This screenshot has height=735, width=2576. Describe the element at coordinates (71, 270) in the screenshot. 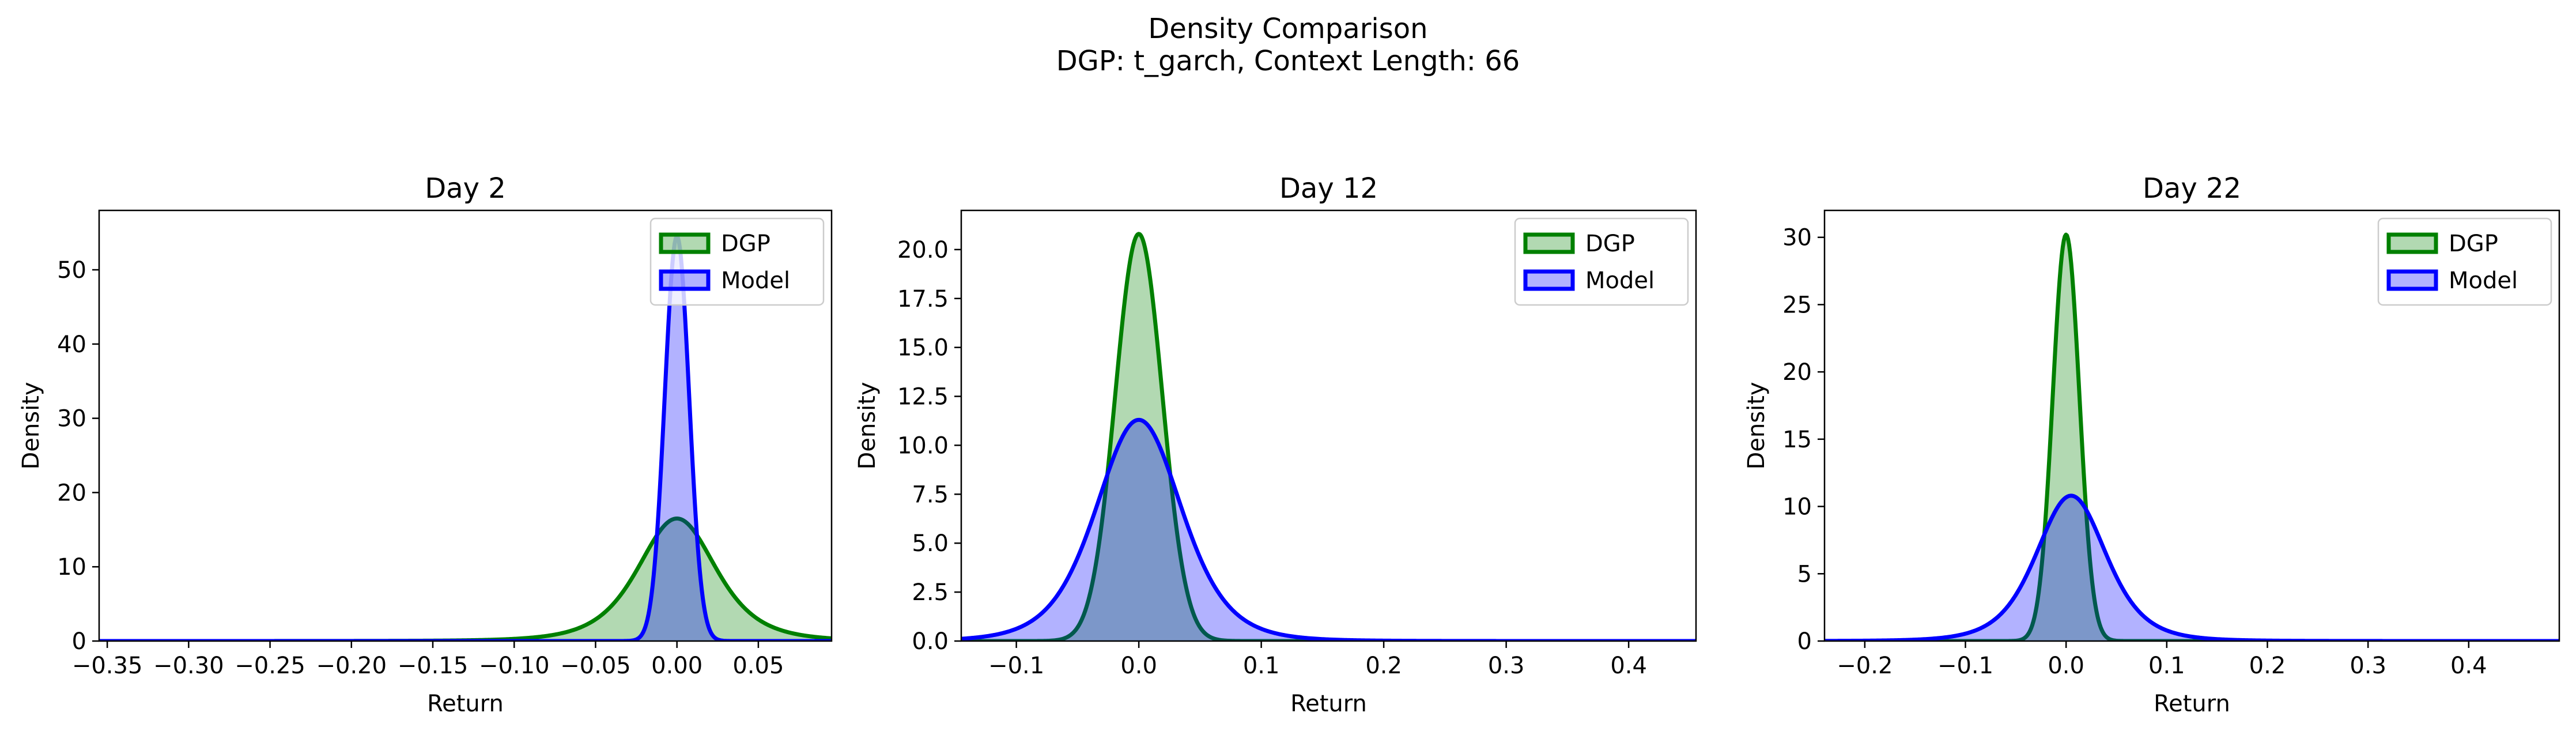

I see `y-tick-label: 50` at that location.